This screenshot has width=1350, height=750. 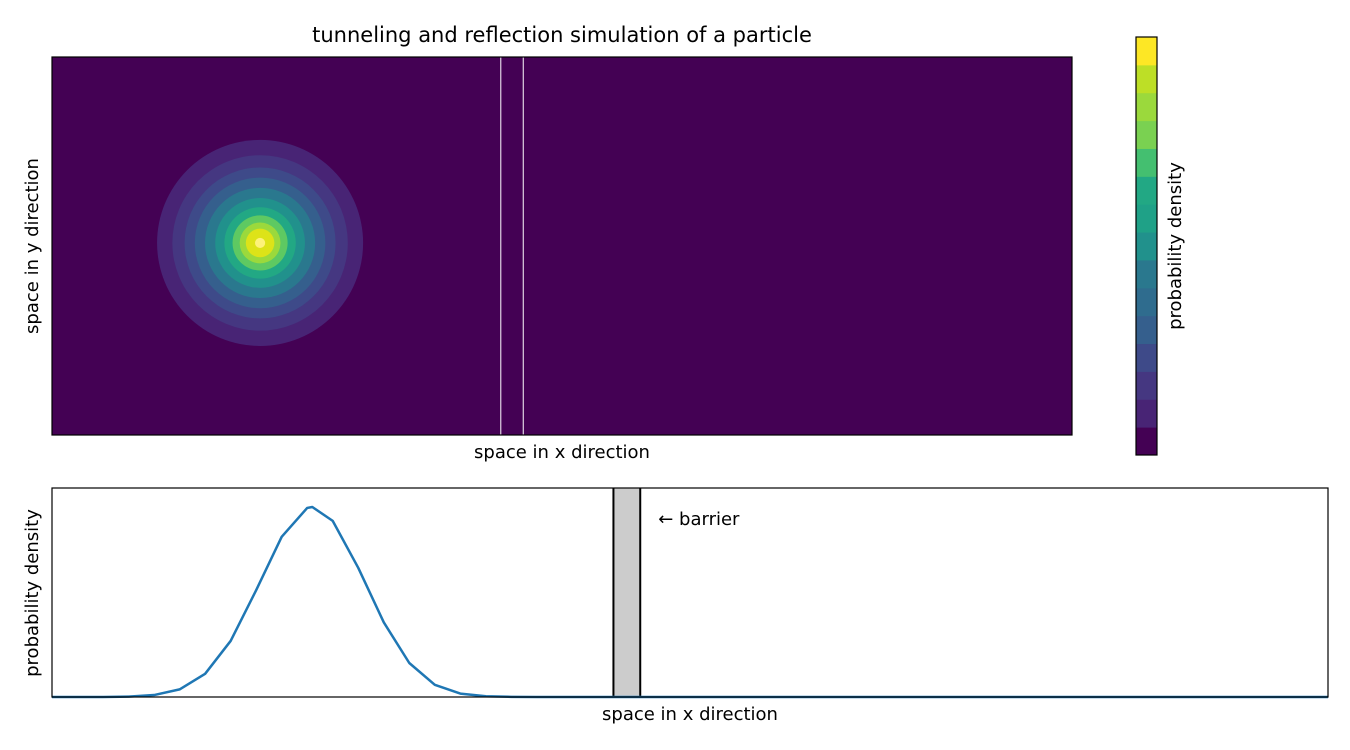 What do you see at coordinates (1175, 246) in the screenshot?
I see `colorbar-label: probability density` at bounding box center [1175, 246].